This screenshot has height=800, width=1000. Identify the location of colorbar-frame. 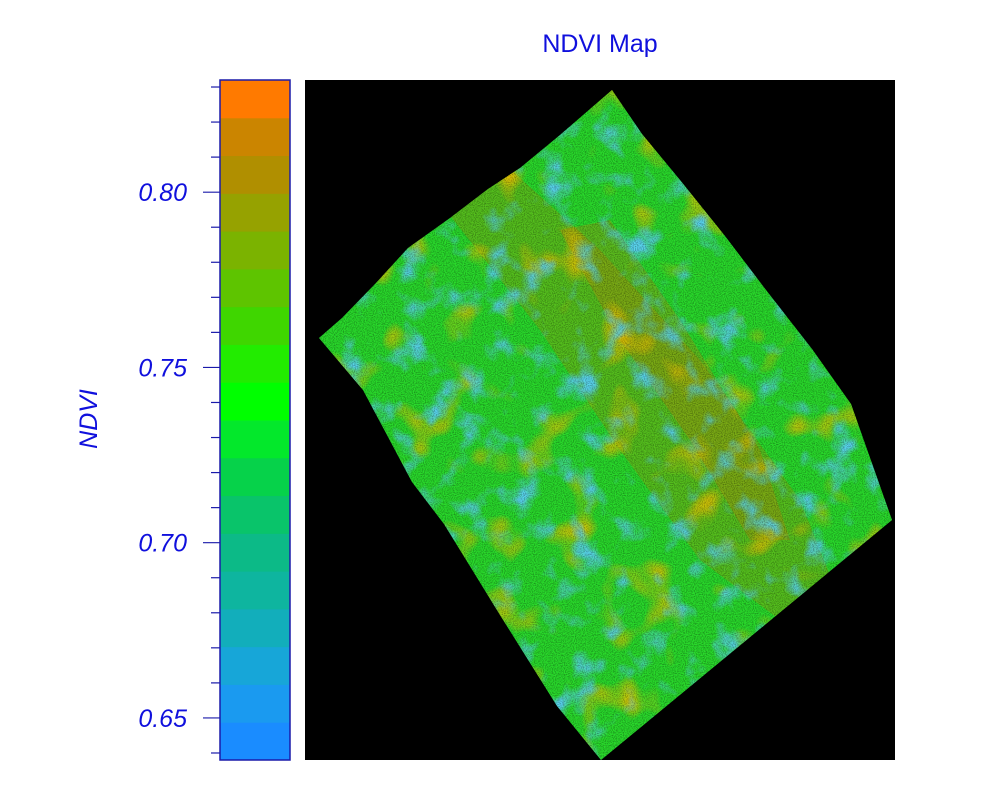
(255, 420).